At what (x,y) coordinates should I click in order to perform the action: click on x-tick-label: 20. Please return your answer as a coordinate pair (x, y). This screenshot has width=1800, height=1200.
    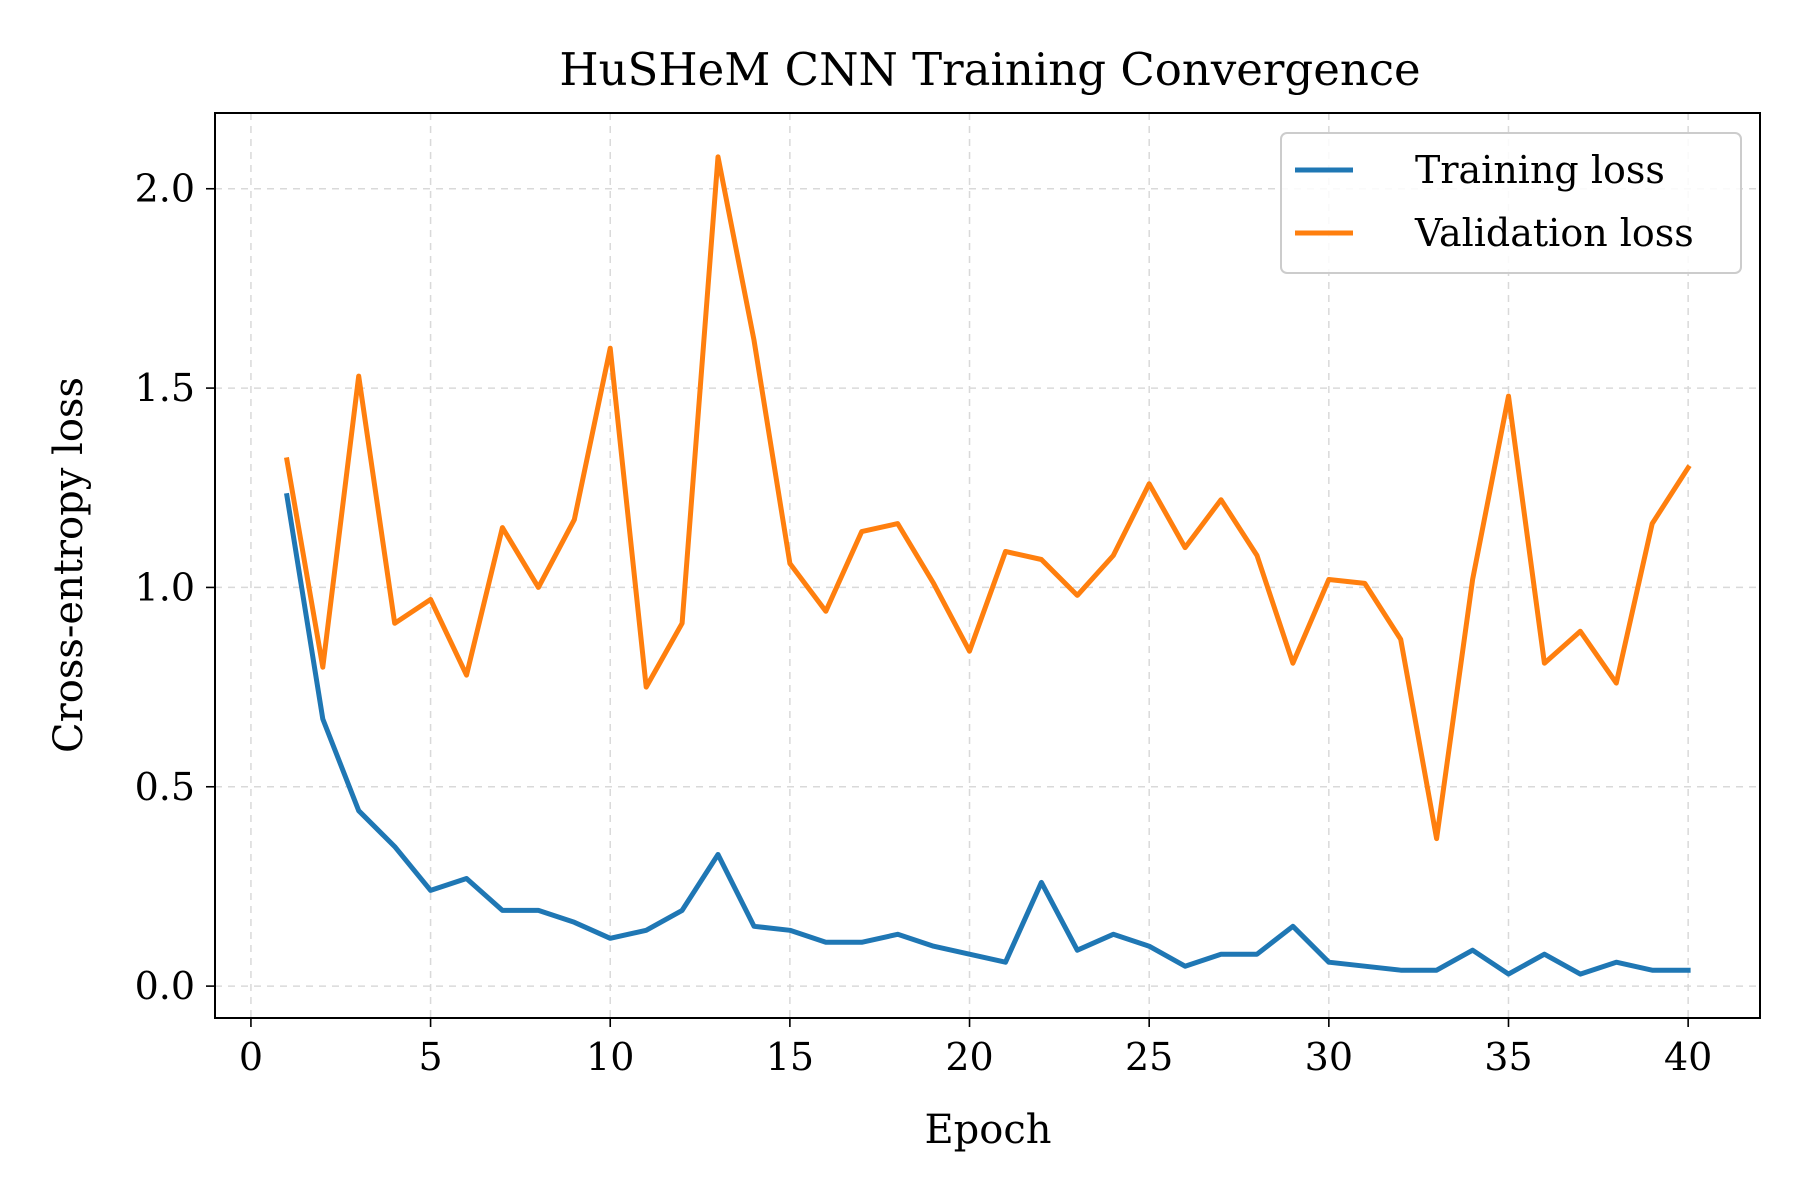
    Looking at the image, I should click on (969, 1057).